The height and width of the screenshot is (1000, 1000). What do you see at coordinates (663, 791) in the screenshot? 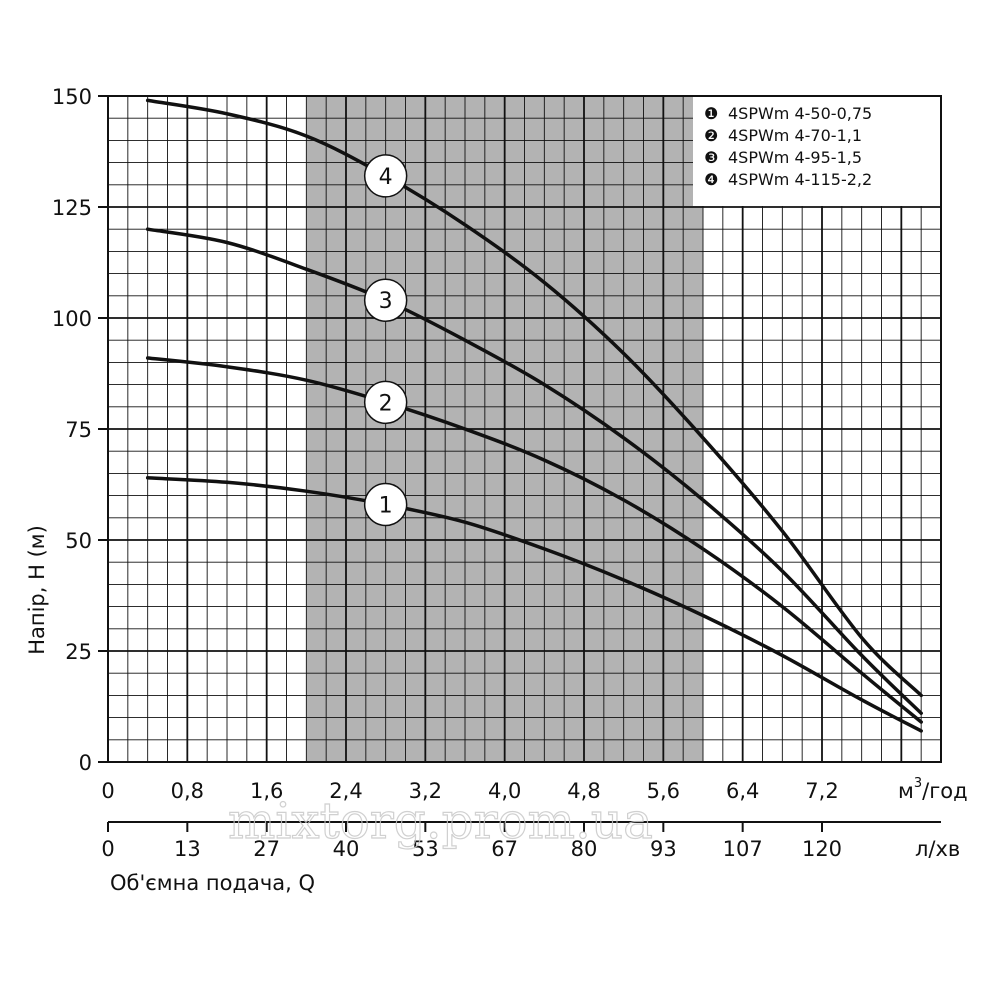
I see `x-tick-label-primary: 5,6` at bounding box center [663, 791].